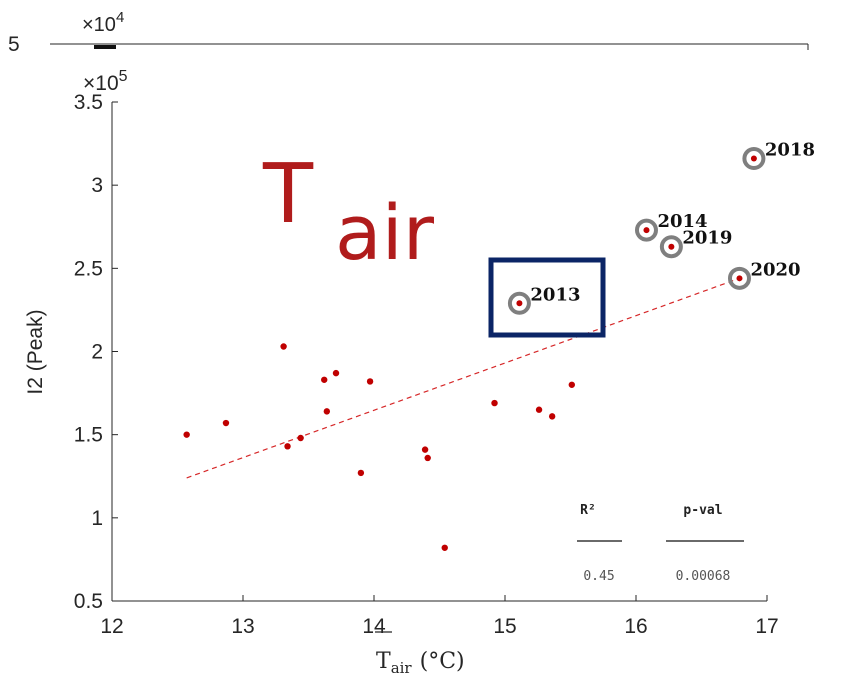 Image resolution: width=854 pixels, height=687 pixels. What do you see at coordinates (420, 663) in the screenshot?
I see `x-label-base: Tair (°C)` at bounding box center [420, 663].